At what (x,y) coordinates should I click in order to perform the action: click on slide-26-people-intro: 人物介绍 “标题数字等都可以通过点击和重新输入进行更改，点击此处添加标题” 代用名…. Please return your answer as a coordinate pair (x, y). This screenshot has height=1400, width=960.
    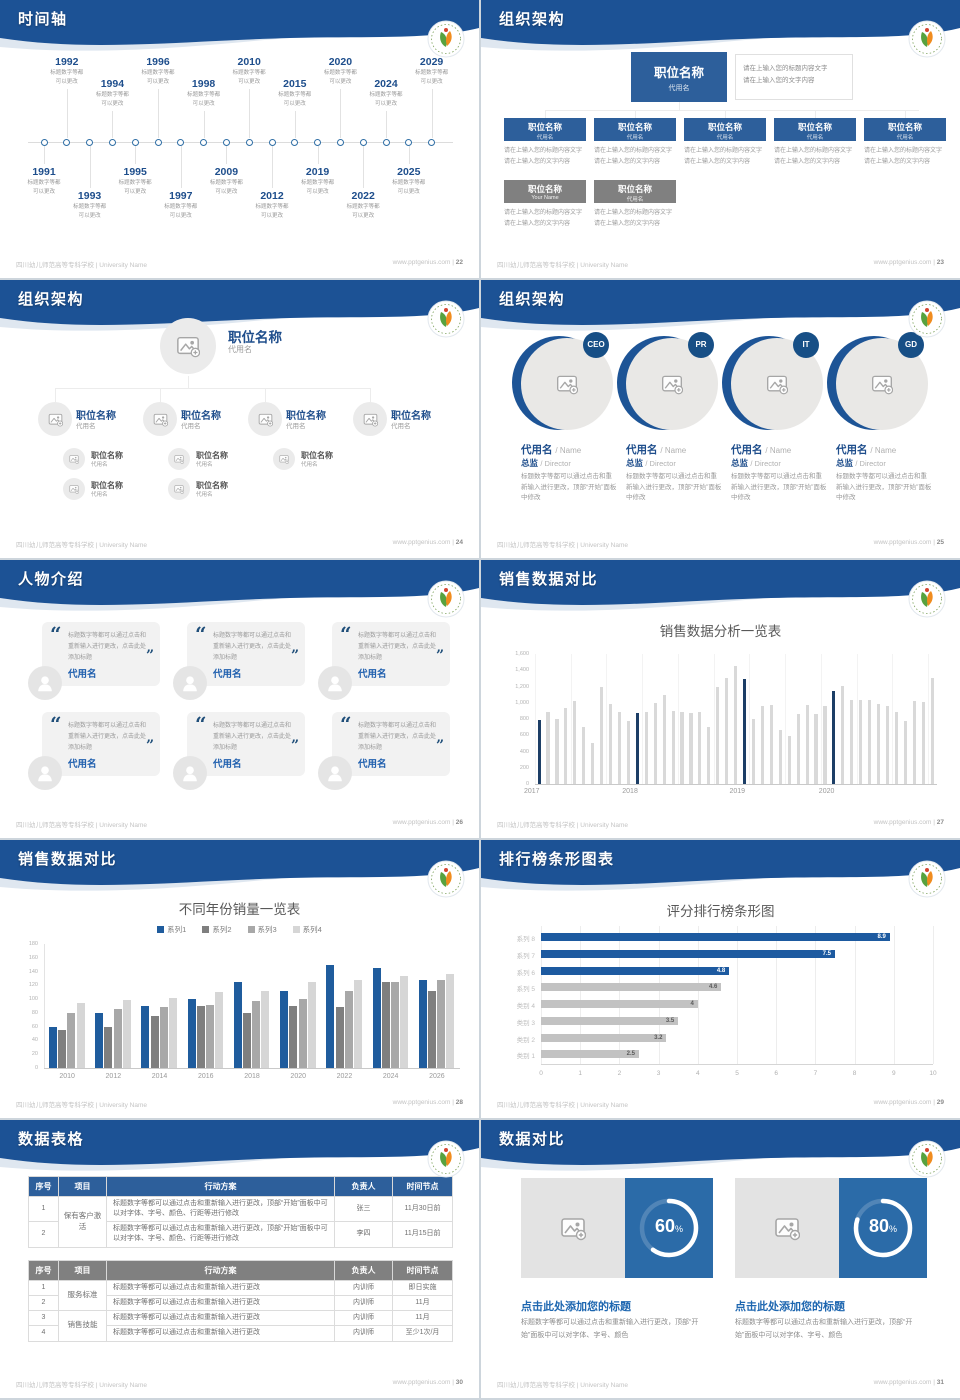
    Looking at the image, I should click on (239, 699).